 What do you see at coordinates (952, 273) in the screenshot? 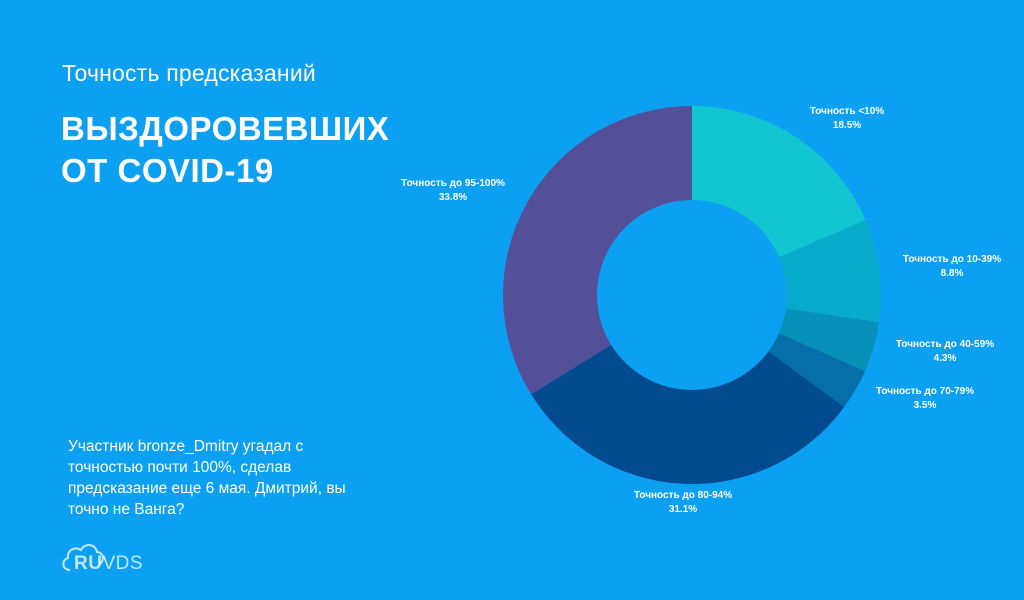
I see `slice-value-2: 8.8%` at bounding box center [952, 273].